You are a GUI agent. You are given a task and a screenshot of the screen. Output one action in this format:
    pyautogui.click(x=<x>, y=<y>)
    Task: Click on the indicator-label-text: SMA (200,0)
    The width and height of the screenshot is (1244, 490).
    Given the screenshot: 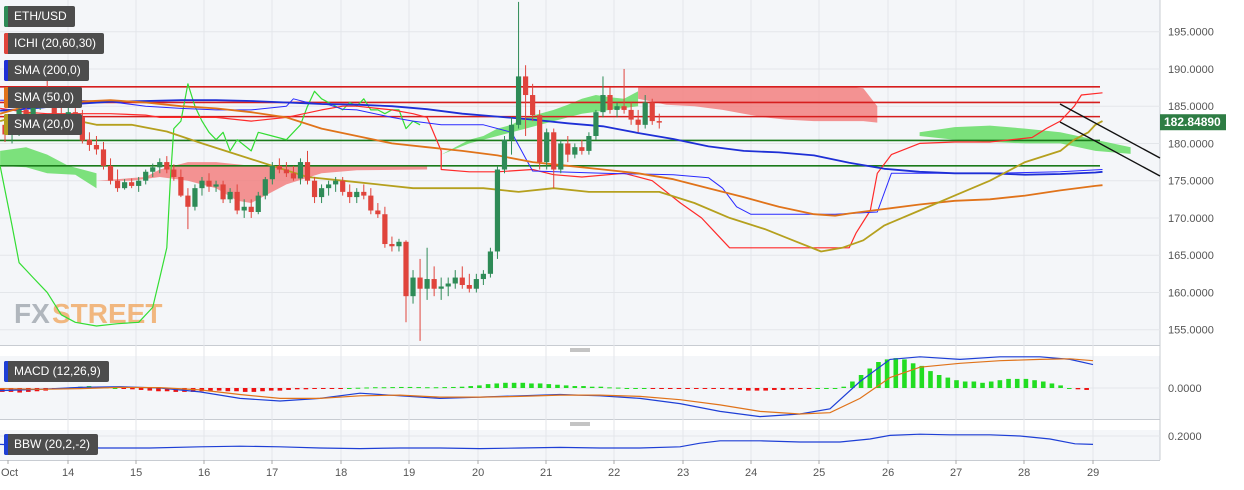 What is the action you would take?
    pyautogui.click(x=47, y=70)
    